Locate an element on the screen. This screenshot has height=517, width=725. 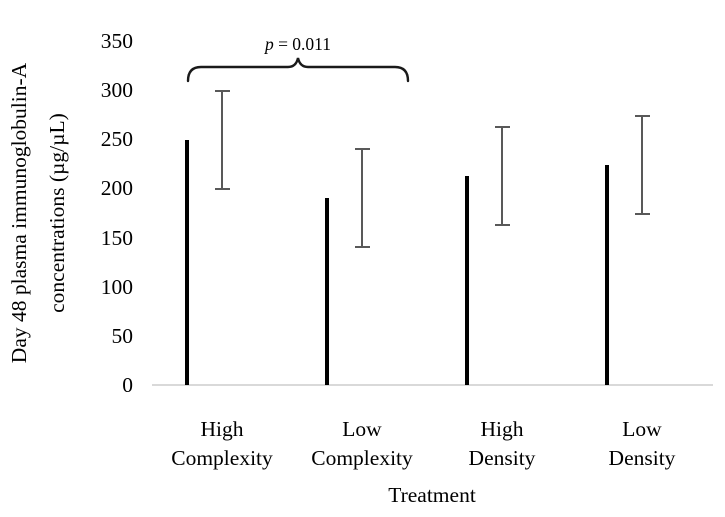
x-axis-title: Treatment is located at coordinates (432, 495).